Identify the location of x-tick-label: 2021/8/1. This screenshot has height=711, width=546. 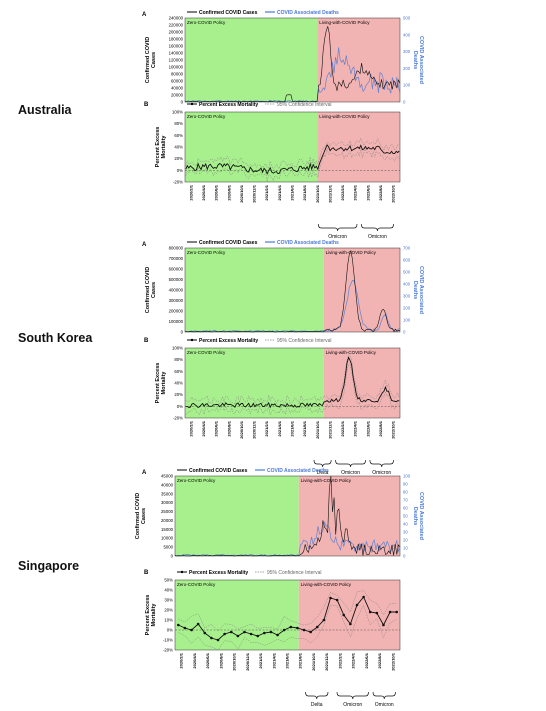
(304, 192).